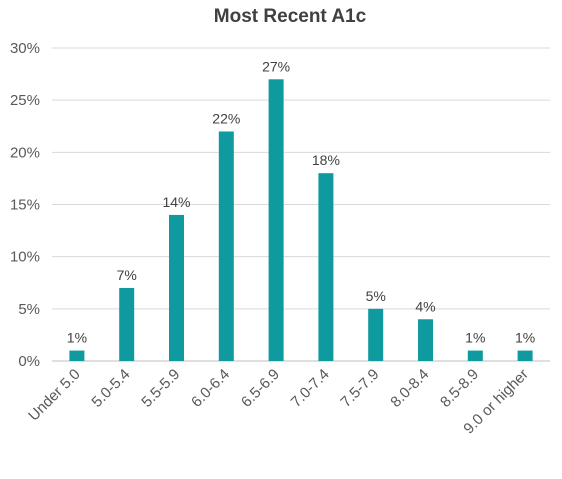 The width and height of the screenshot is (562, 479). What do you see at coordinates (176, 202) in the screenshot?
I see `data-label: 14%` at bounding box center [176, 202].